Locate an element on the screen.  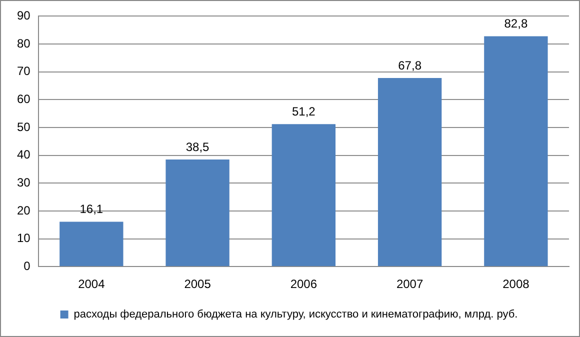
x-tick-label: 2005 is located at coordinates (198, 284).